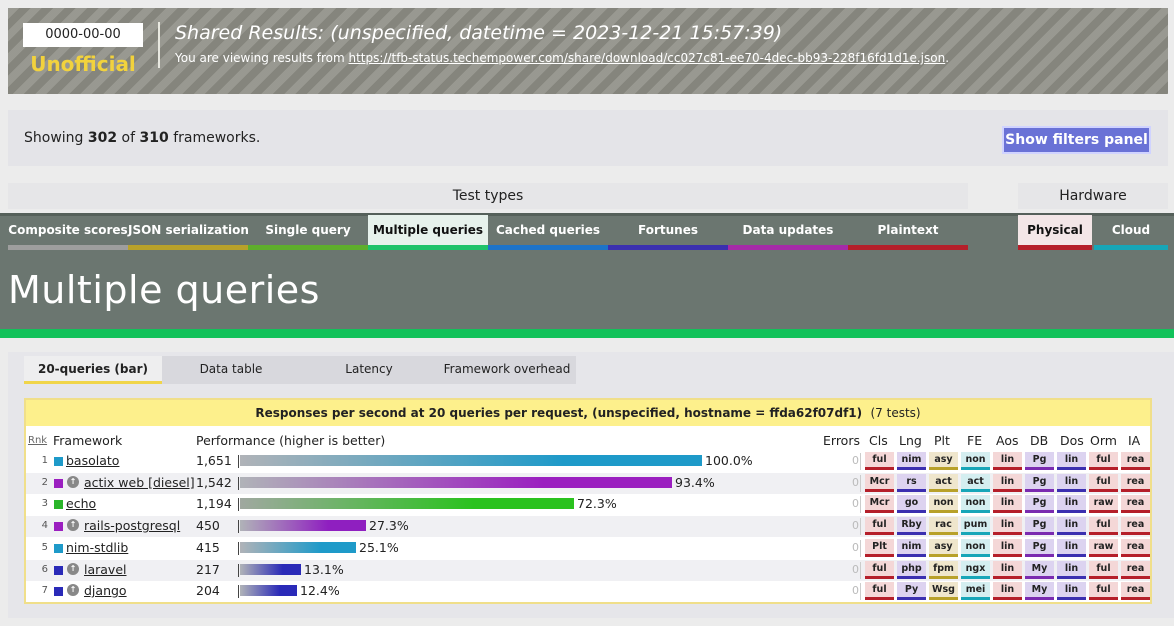 This screenshot has height=626, width=1174. Describe the element at coordinates (975, 591) in the screenshot. I see `attr-badge-fe: mei` at that location.